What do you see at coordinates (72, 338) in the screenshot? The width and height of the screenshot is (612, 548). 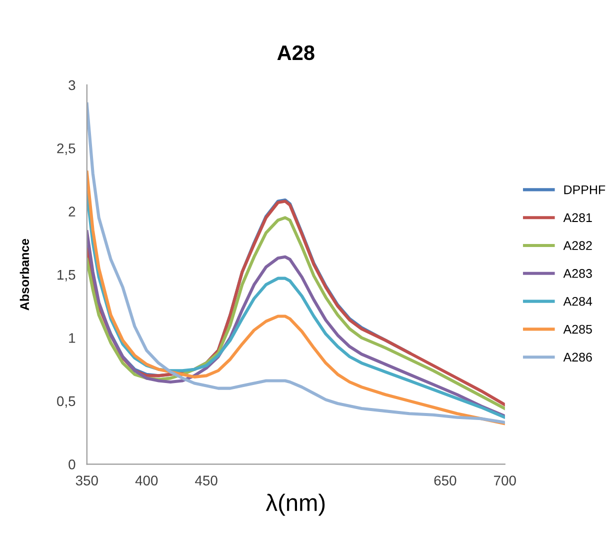 I see `y-tick-label: 1` at bounding box center [72, 338].